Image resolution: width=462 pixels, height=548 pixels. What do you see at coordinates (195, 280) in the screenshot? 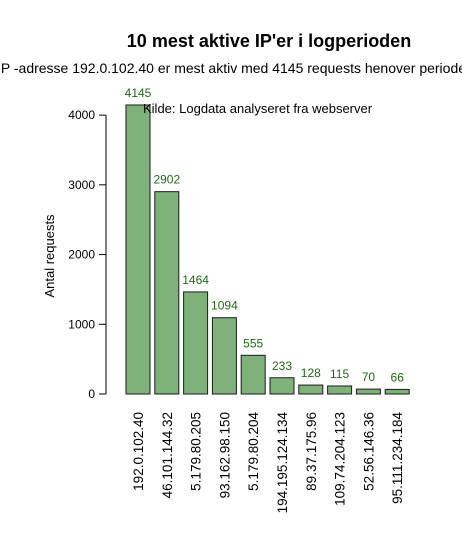
I see `bar-value-label: 1464` at bounding box center [195, 280].